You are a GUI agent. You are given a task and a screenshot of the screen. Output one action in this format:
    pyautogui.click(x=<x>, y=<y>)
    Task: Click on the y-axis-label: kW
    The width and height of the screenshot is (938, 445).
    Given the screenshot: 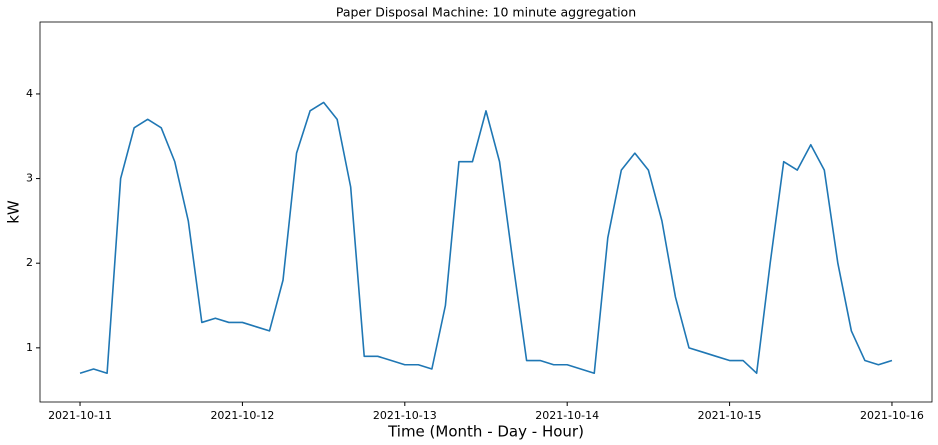 What is the action you would take?
    pyautogui.click(x=14, y=212)
    